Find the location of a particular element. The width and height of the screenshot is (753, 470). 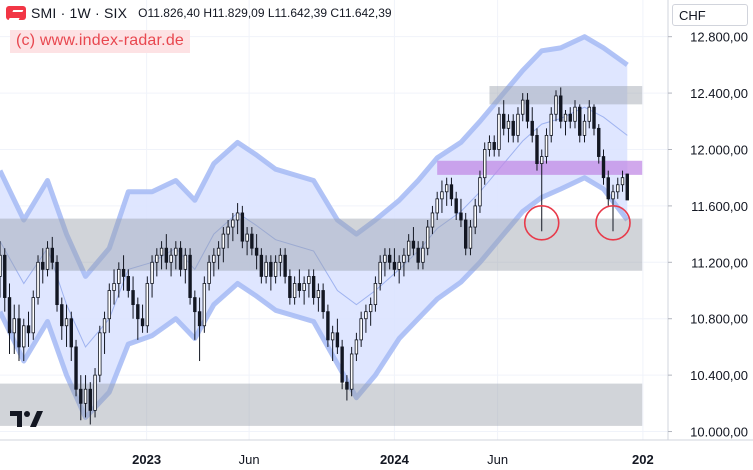

price-tick-label: 12.000,00 is located at coordinates (719, 149).